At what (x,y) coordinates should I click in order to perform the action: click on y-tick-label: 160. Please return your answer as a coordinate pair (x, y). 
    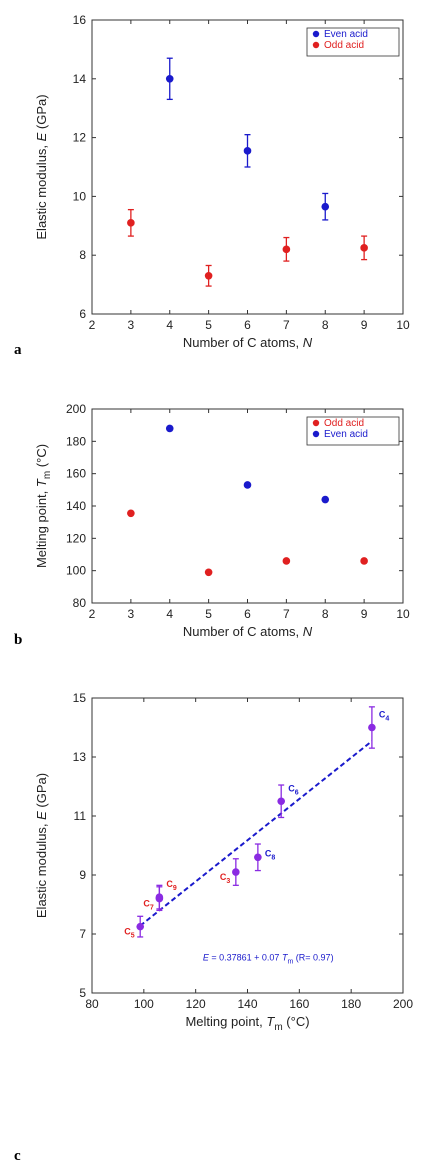
    Looking at the image, I should click on (76, 474).